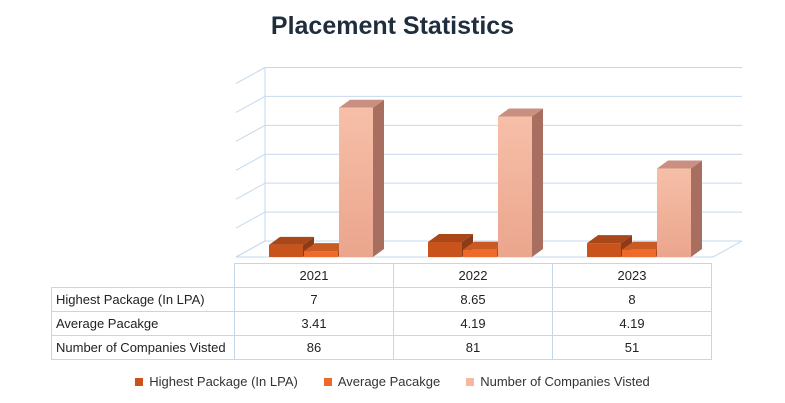 The width and height of the screenshot is (785, 403). I want to click on floor-edge, so click(250, 249).